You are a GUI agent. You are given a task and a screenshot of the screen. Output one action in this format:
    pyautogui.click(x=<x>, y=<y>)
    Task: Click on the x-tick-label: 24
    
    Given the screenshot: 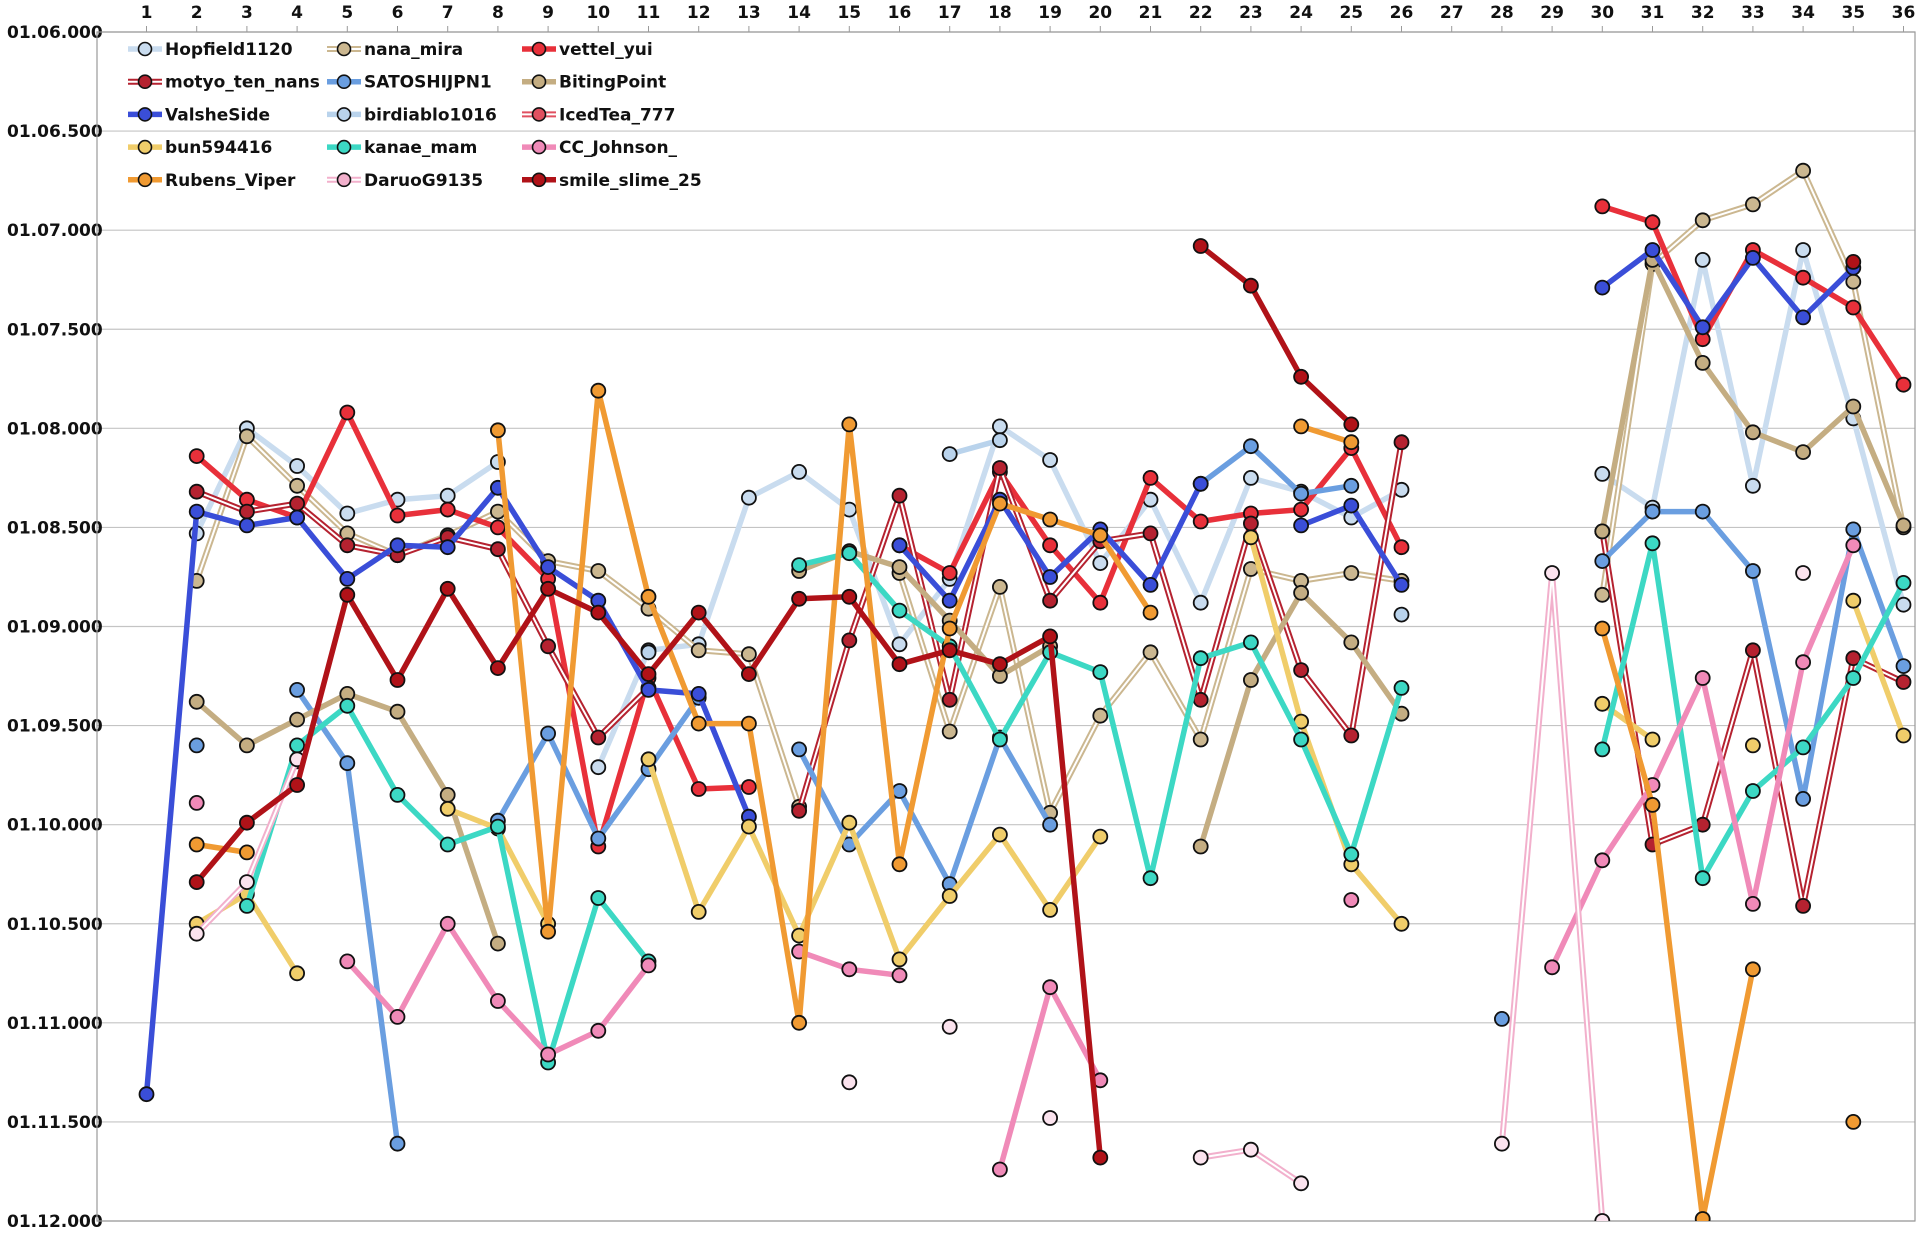 What is the action you would take?
    pyautogui.click(x=1301, y=13)
    